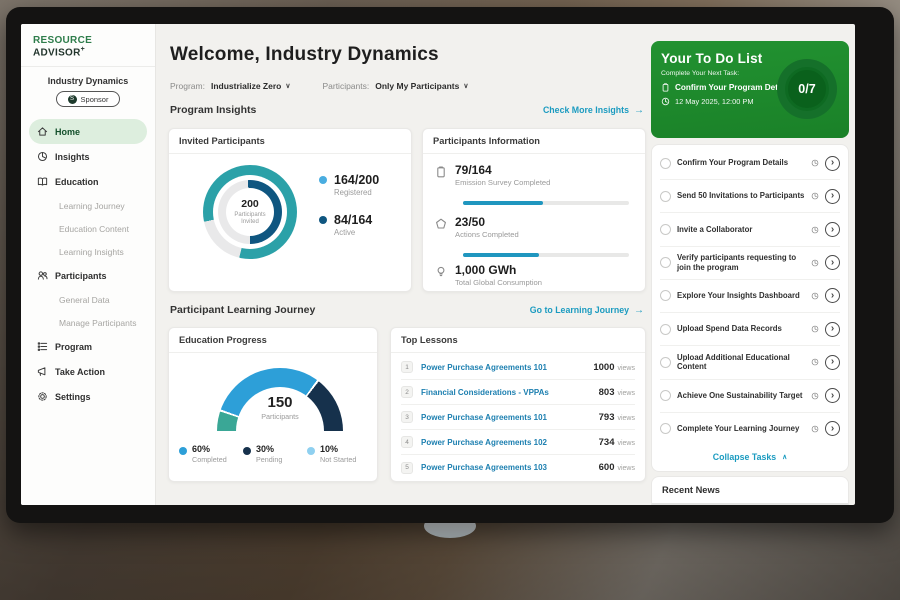 This screenshot has height=600, width=900. What do you see at coordinates (407, 367) in the screenshot?
I see `lesson-rank: 1` at bounding box center [407, 367].